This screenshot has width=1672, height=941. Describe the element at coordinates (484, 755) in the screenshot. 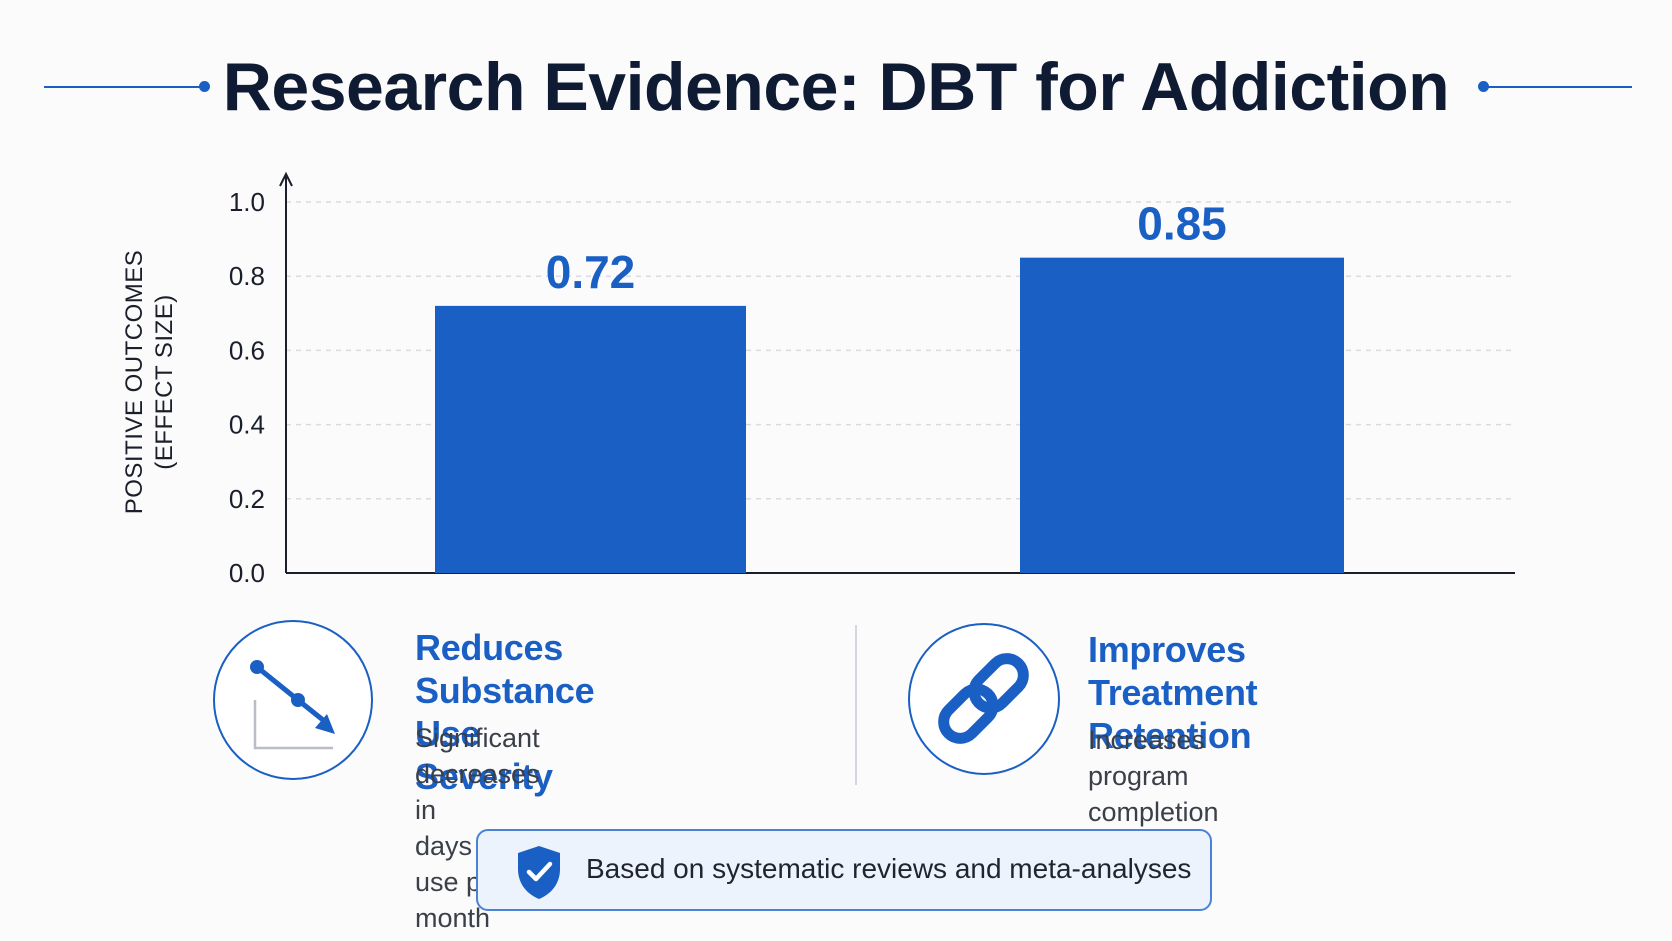

I see `feature-heading-line: Use Severity` at that location.